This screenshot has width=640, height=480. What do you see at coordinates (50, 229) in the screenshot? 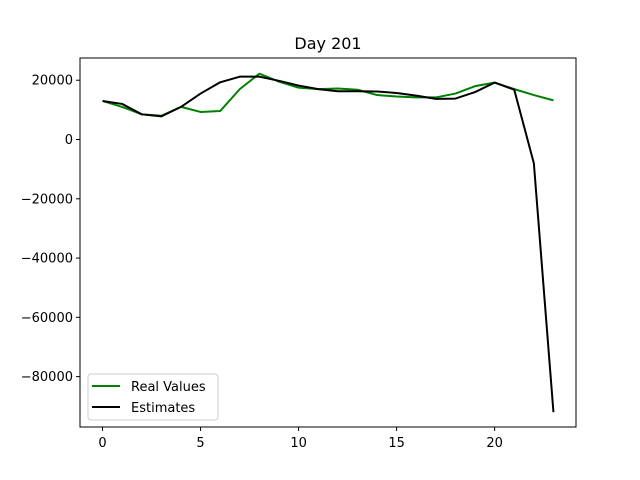
I see `y-axis-ticks: −80000 −60000 −40000 −20000 0 20000` at bounding box center [50, 229].